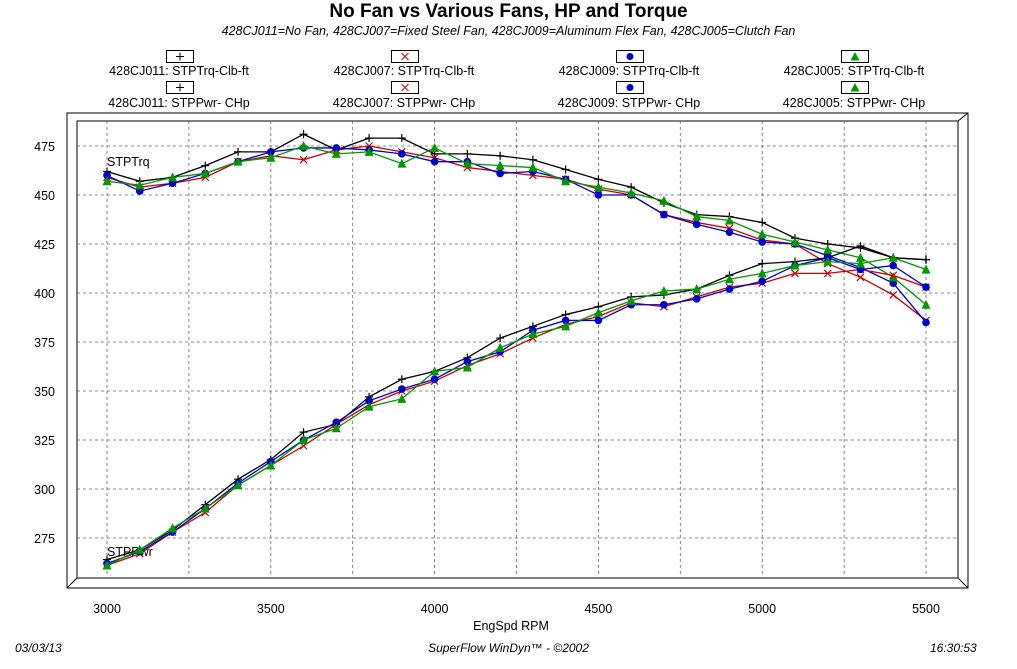  What do you see at coordinates (508, 648) in the screenshot?
I see `footer-software: SuperFlow WinDyn™ - ©2002` at bounding box center [508, 648].